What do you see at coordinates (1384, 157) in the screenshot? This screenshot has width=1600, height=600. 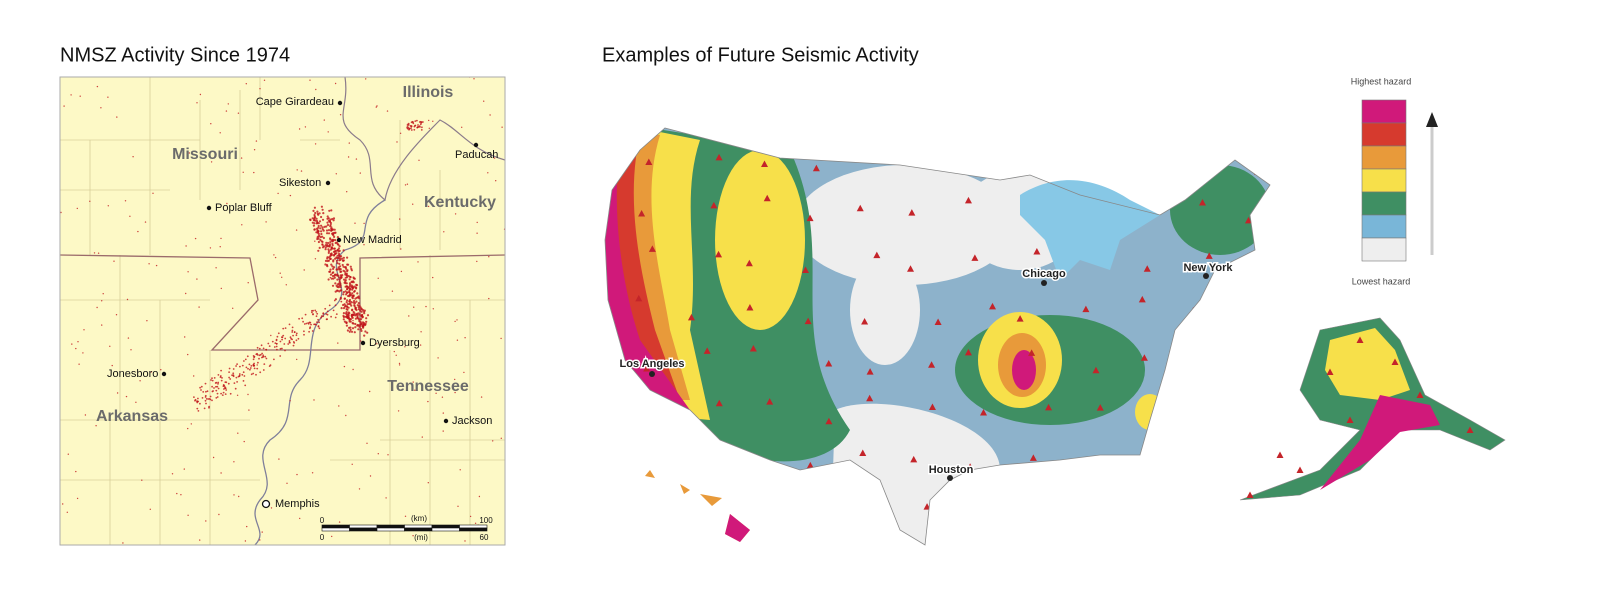 I see `legend-swatch` at bounding box center [1384, 157].